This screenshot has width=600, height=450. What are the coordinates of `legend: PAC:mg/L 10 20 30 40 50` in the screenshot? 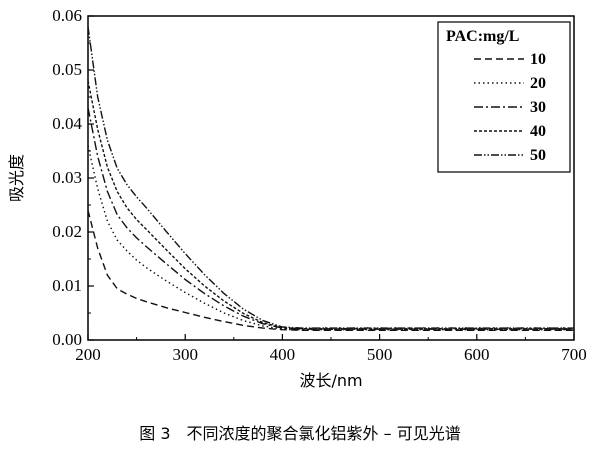 It's located at (504, 97).